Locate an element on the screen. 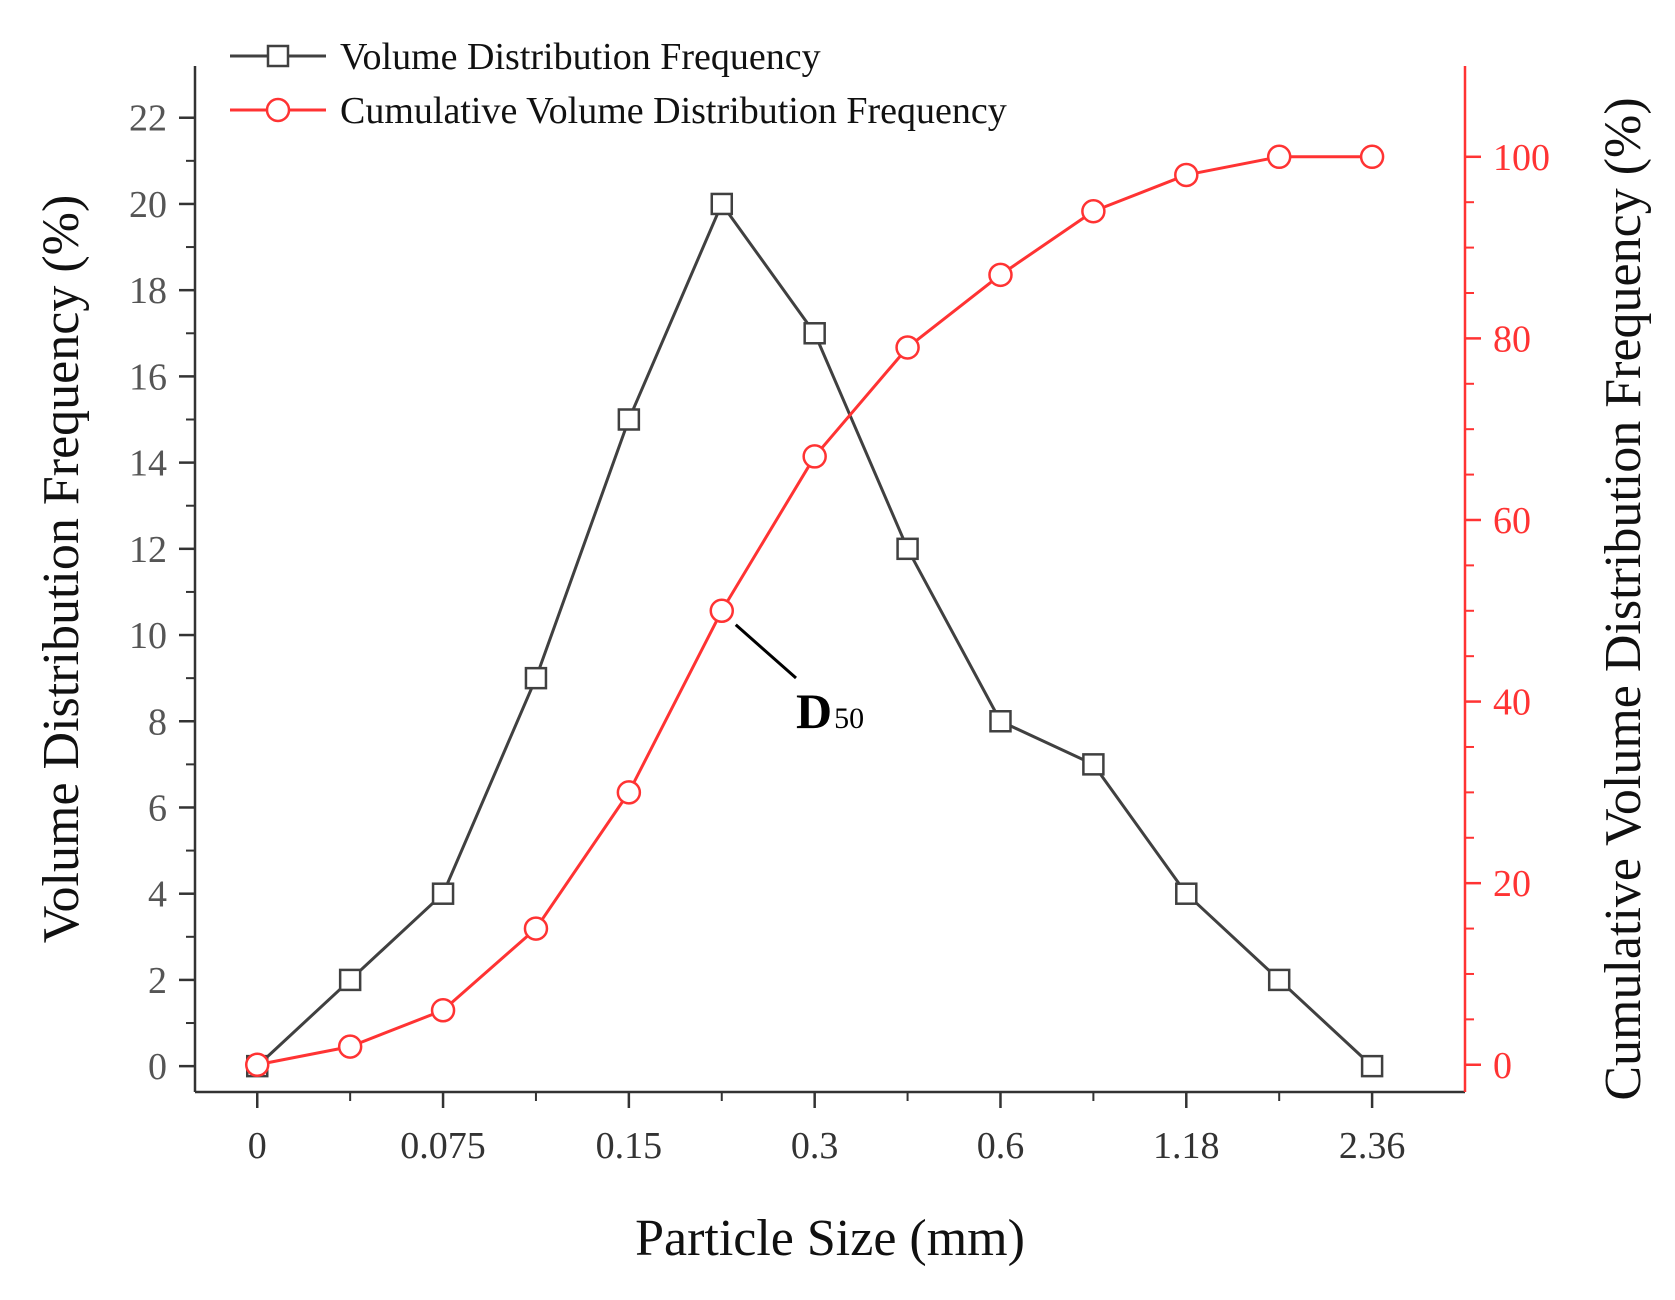 This screenshot has width=1675, height=1300. right-tick-label: 60 is located at coordinates (1512, 521).